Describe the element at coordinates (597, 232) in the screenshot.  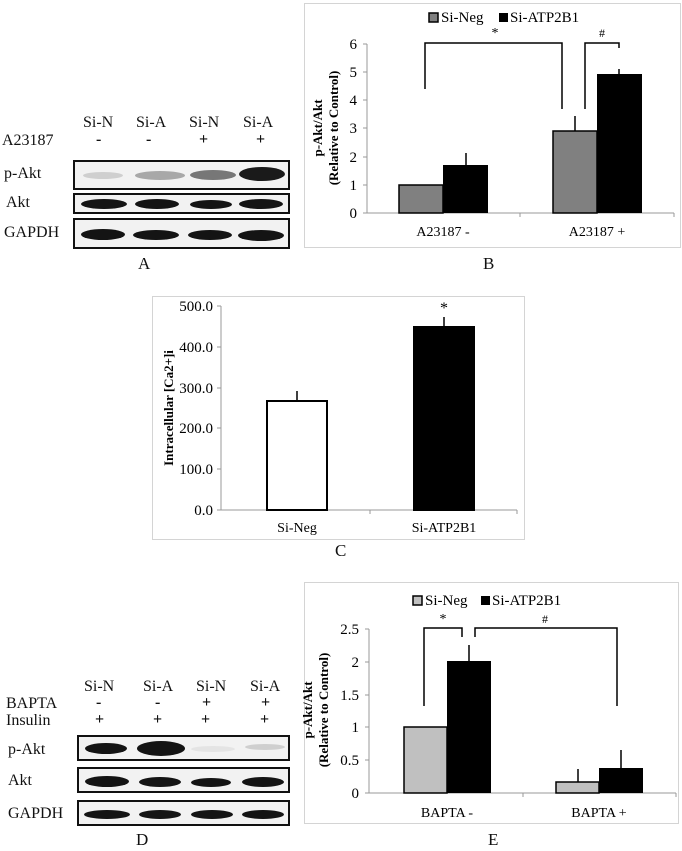
I see `x-category: A23187 +` at that location.